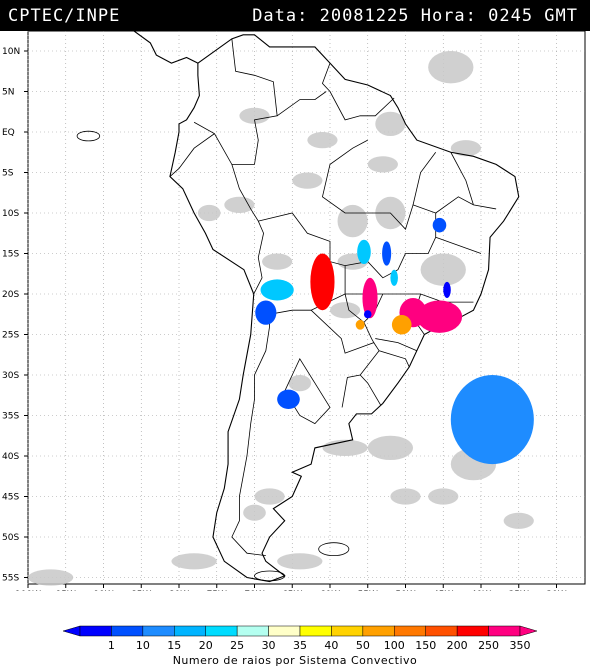 The height and width of the screenshot is (670, 600). Describe the element at coordinates (28, 590) in the screenshot. I see `lon-label: 100W` at that location.